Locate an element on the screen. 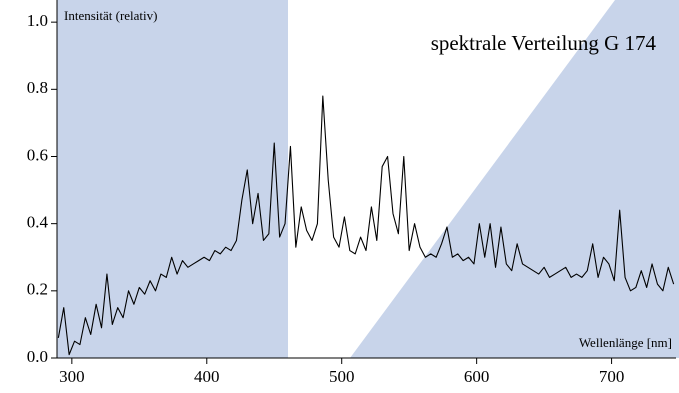 Image resolution: width=679 pixels, height=393 pixels. x-tick-label: 400 is located at coordinates (207, 376).